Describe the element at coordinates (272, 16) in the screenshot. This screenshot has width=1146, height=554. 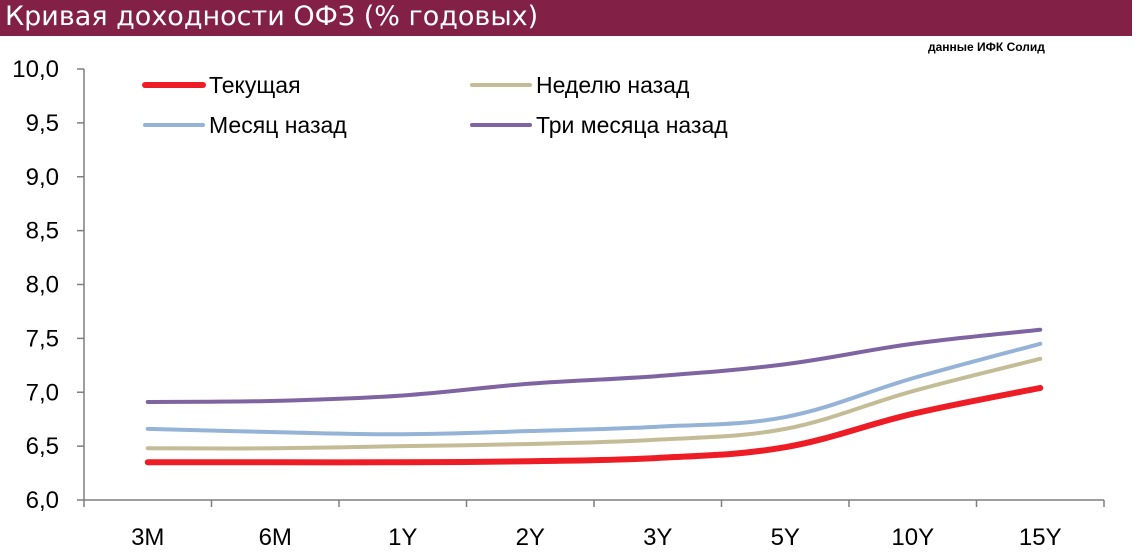
I see `chart-title: Кривая доходности ОФЗ (% годовых)` at that location.